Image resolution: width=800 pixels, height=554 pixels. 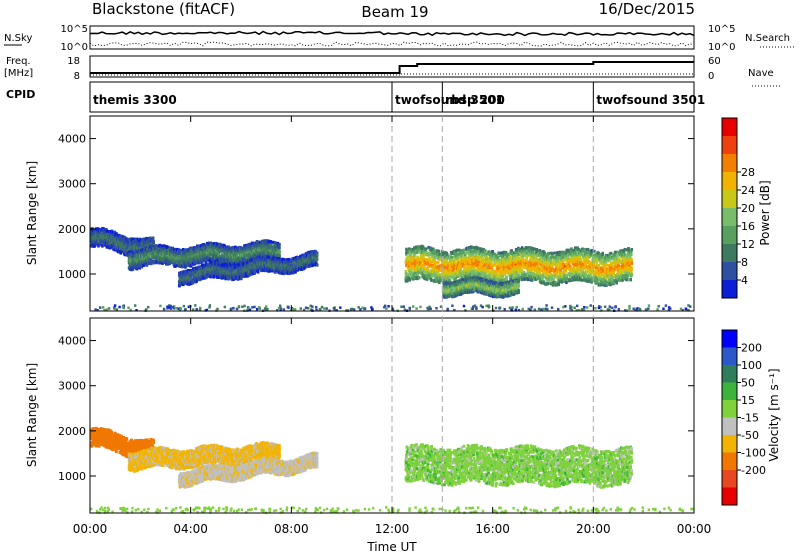 What do you see at coordinates (647, 9) in the screenshot?
I see `date-title: 16/Dec/2015` at bounding box center [647, 9].